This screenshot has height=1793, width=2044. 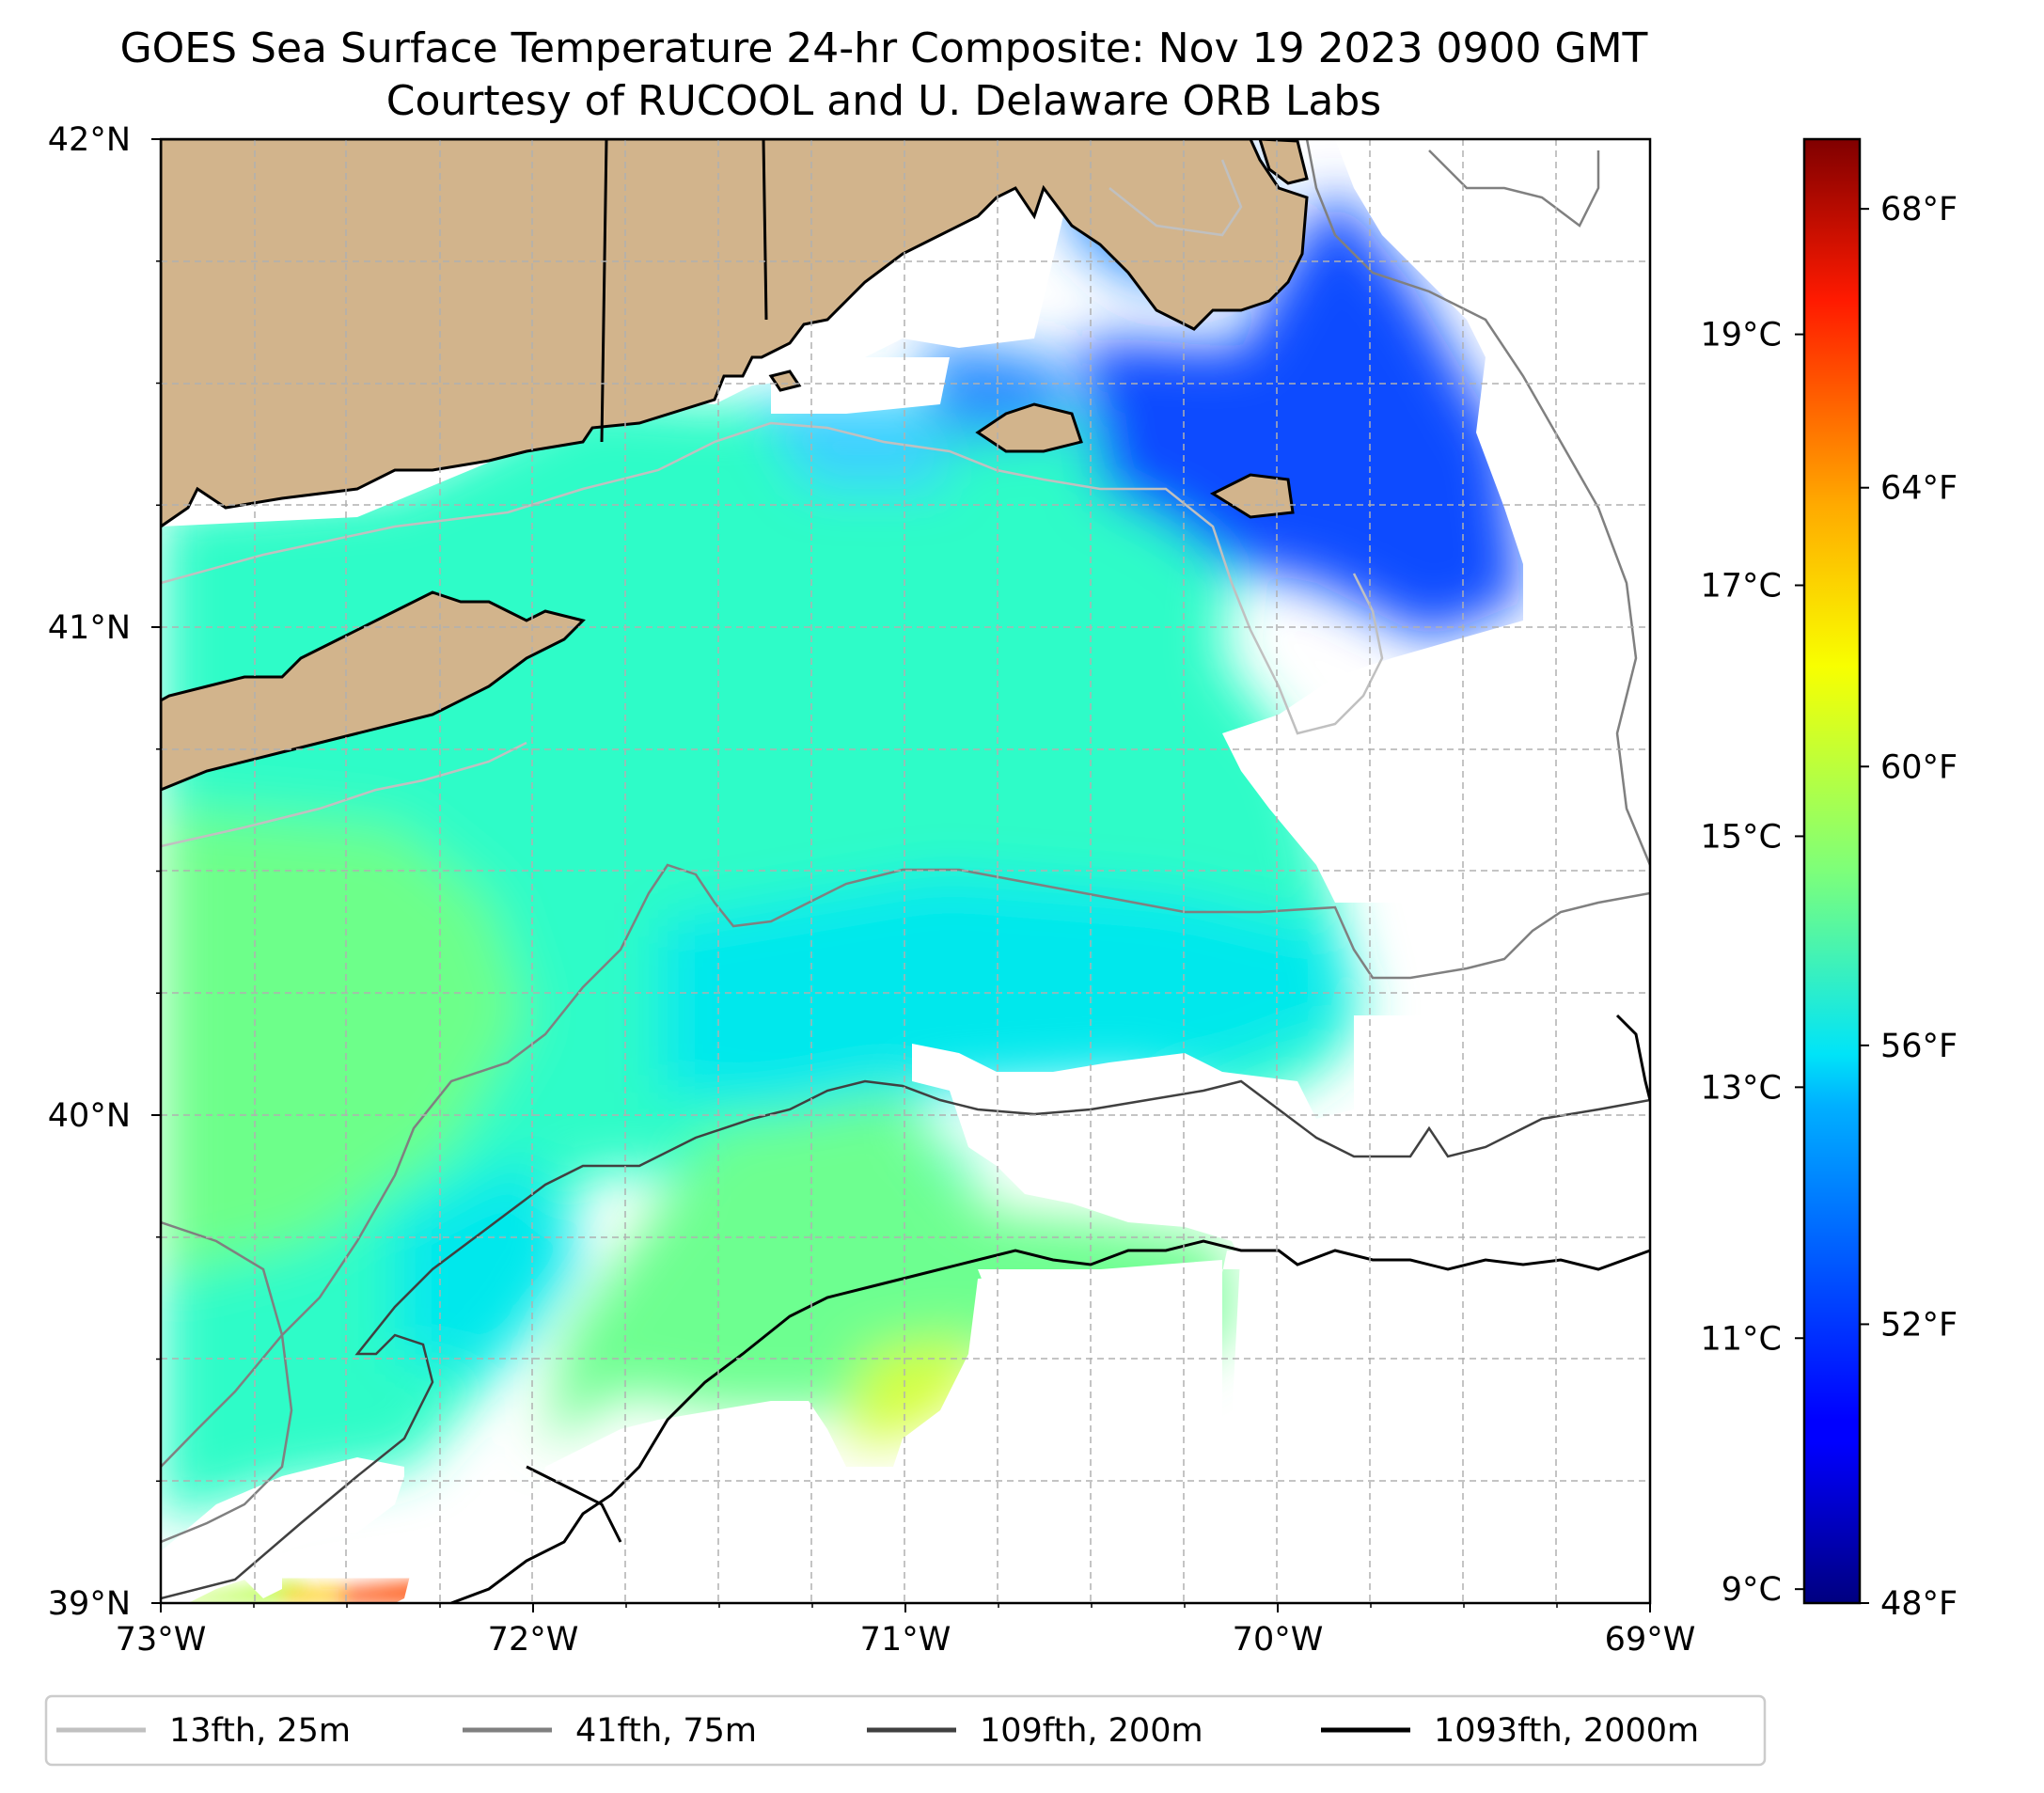 I want to click on colorbar-f-tick-label: 60°F, so click(x=1919, y=767).